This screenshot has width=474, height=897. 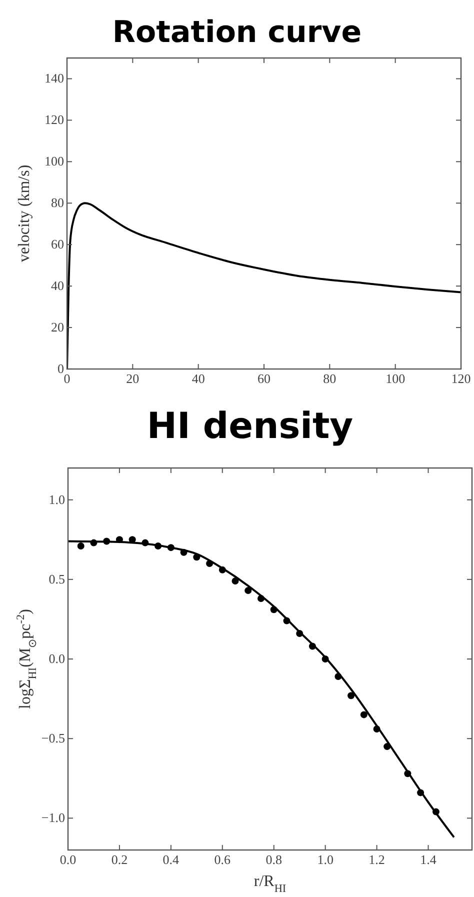 What do you see at coordinates (237, 32) in the screenshot?
I see `chart-title: Rotation curve` at bounding box center [237, 32].